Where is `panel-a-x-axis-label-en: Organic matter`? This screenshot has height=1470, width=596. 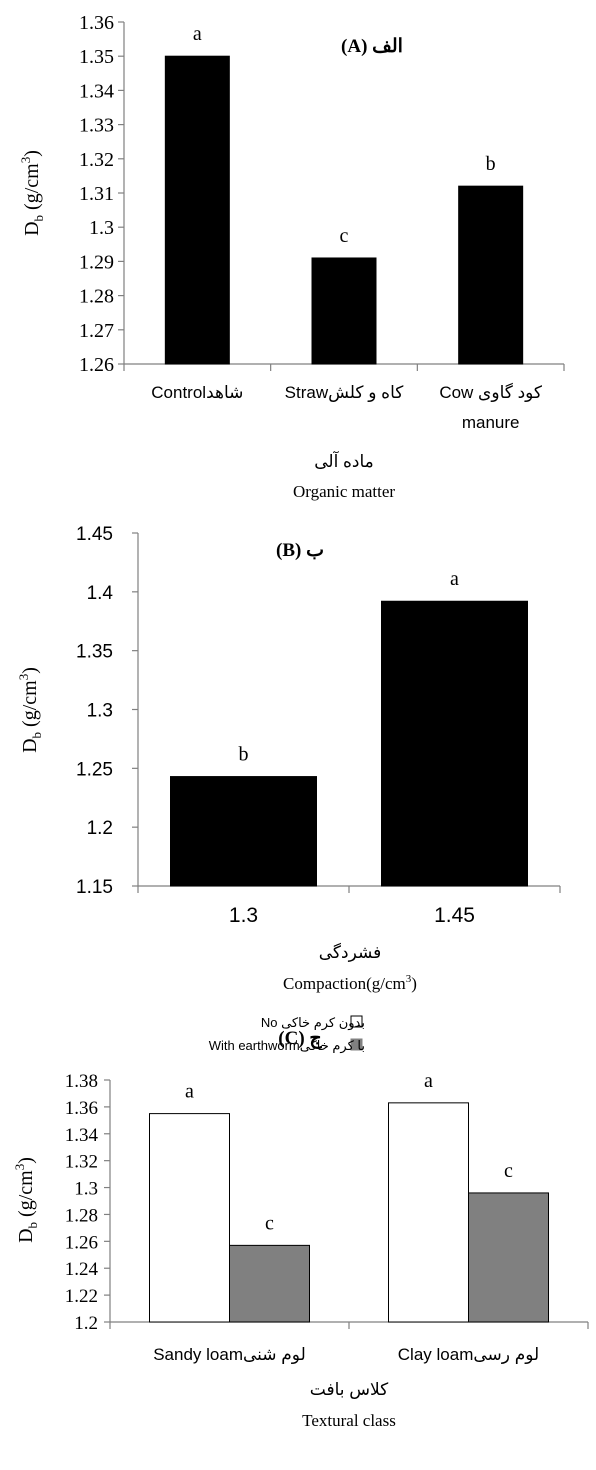 panel-a-x-axis-label-en: Organic matter is located at coordinates (344, 491).